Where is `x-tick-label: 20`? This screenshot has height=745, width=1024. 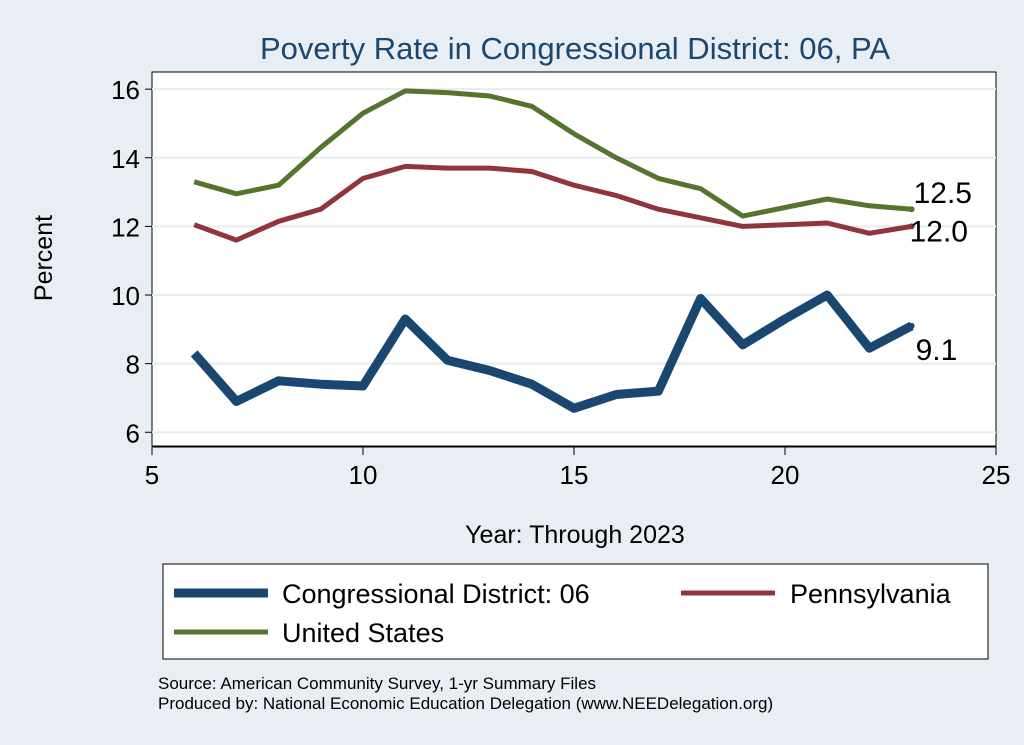 x-tick-label: 20 is located at coordinates (785, 475).